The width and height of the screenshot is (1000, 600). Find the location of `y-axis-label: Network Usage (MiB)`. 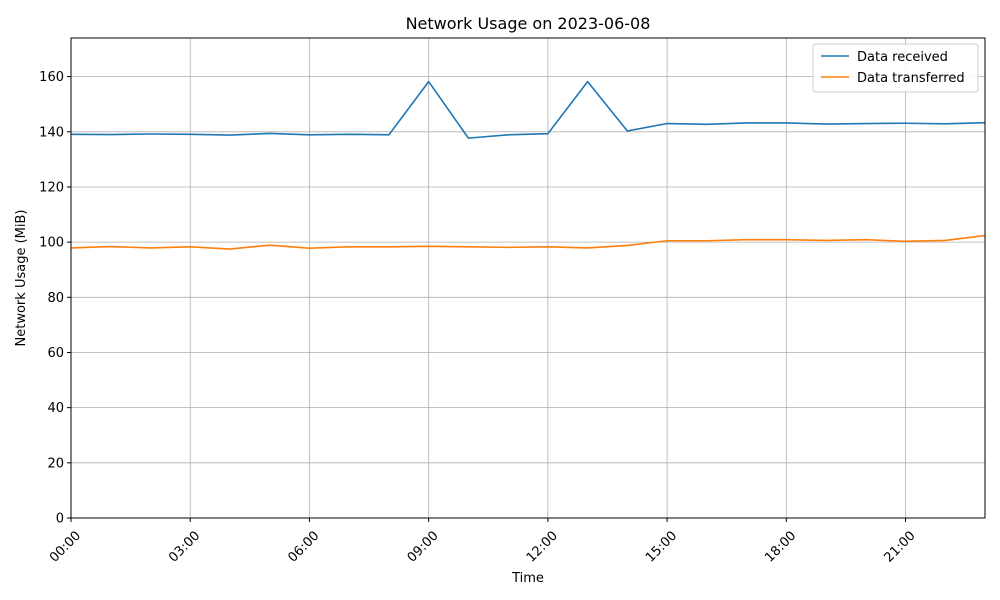

y-axis-label: Network Usage (MiB) is located at coordinates (21, 278).